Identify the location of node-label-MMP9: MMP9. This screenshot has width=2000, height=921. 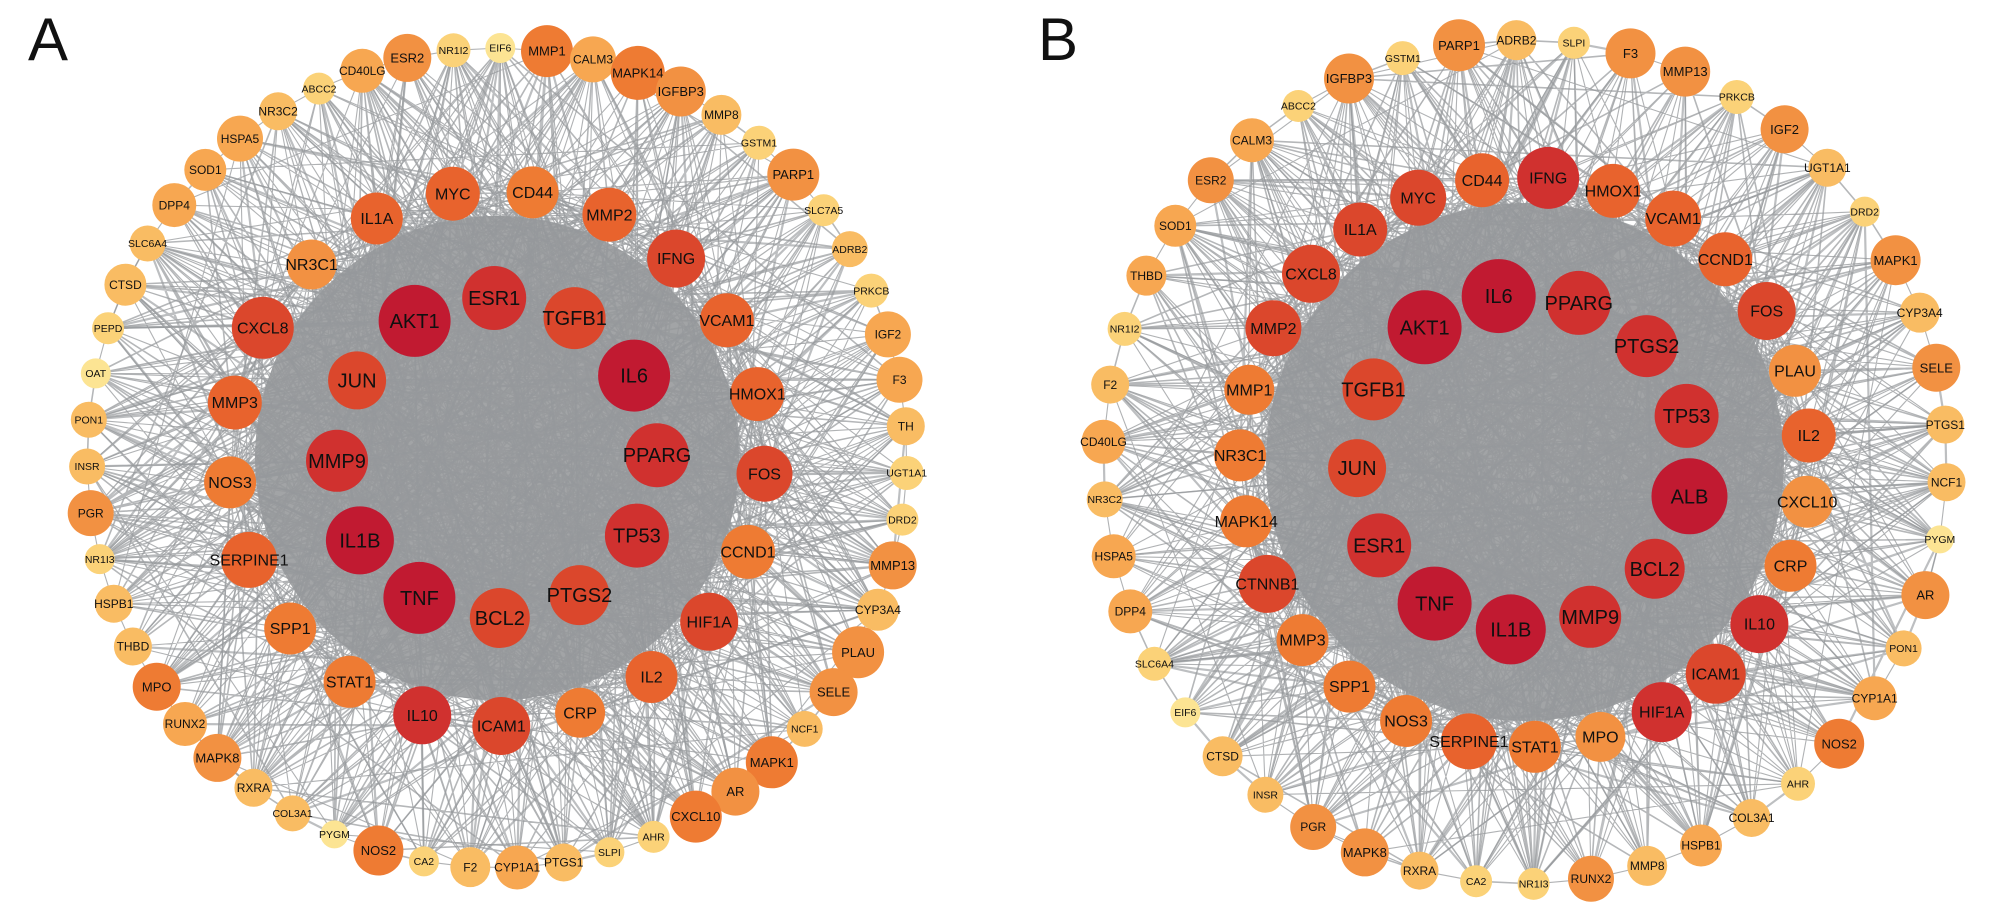
(337, 462).